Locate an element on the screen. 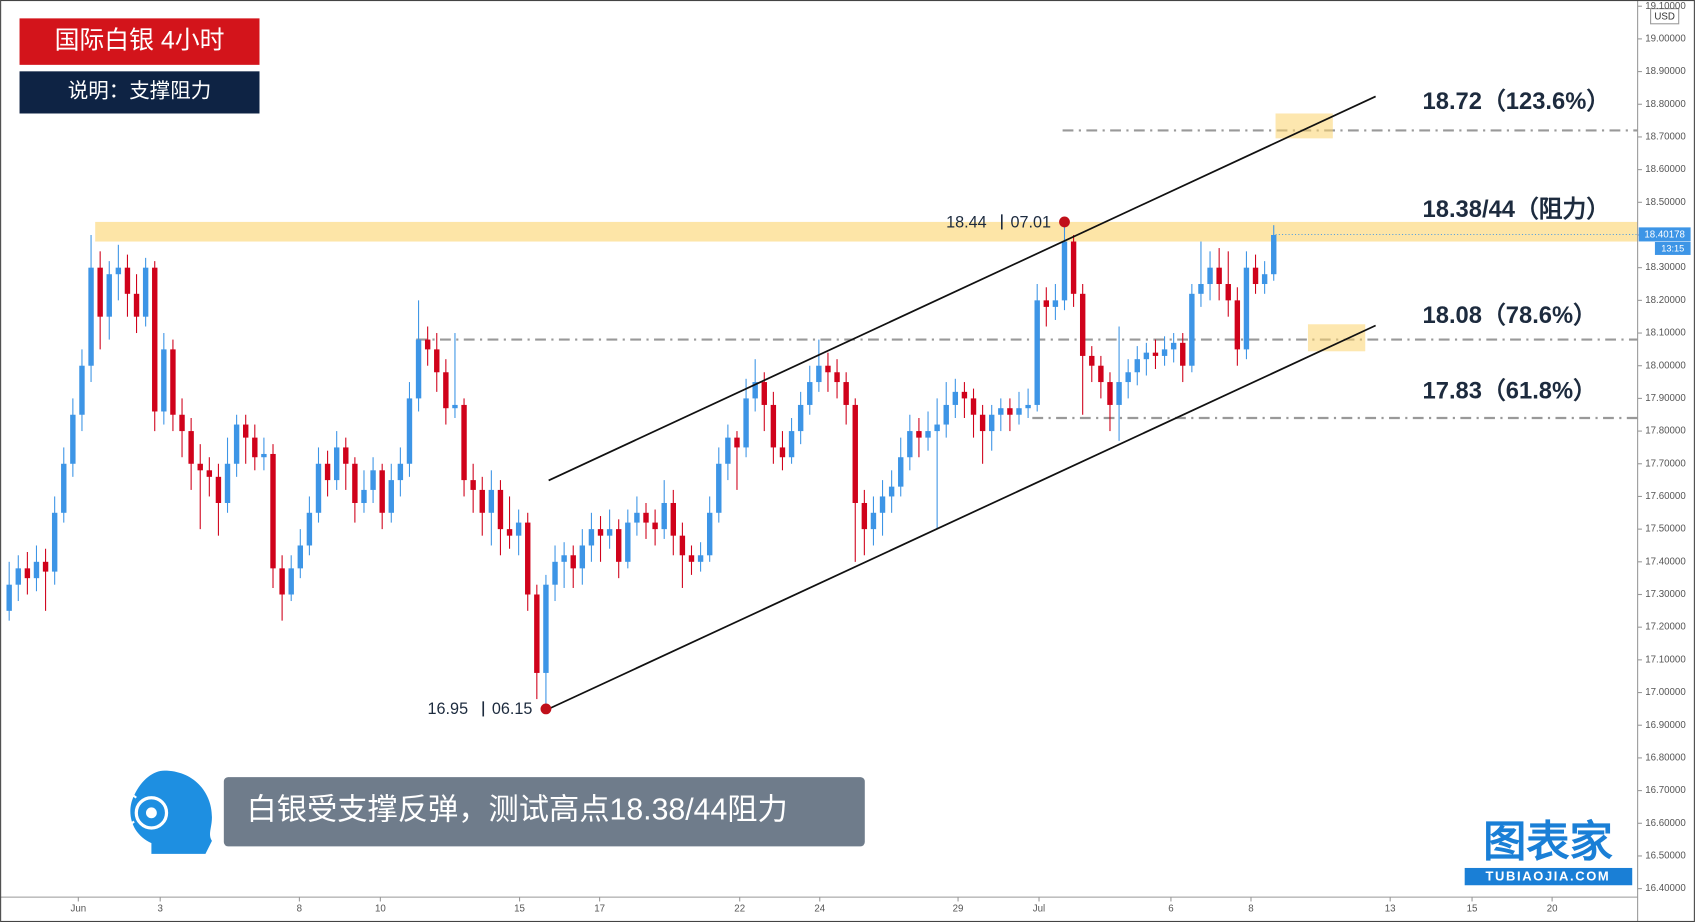 The image size is (1695, 922). brand: 图表家 is located at coordinates (1548, 843).